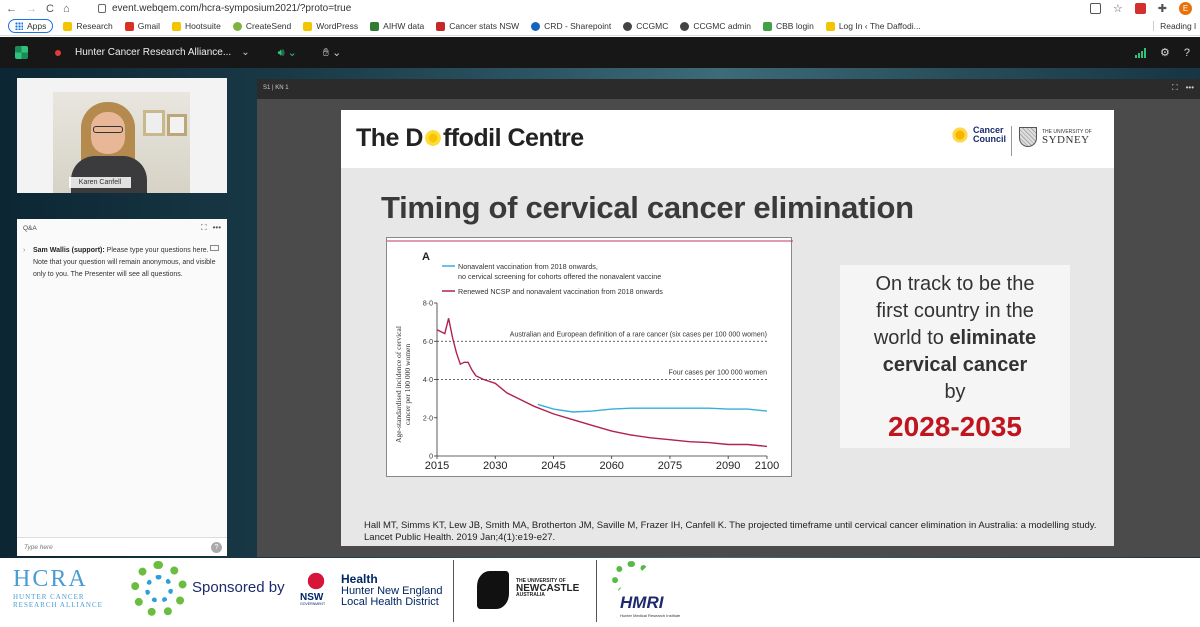 This screenshot has height=627, width=1200. Describe the element at coordinates (312, 597) in the screenshot. I see `nsw-logo-text: NSW` at that location.